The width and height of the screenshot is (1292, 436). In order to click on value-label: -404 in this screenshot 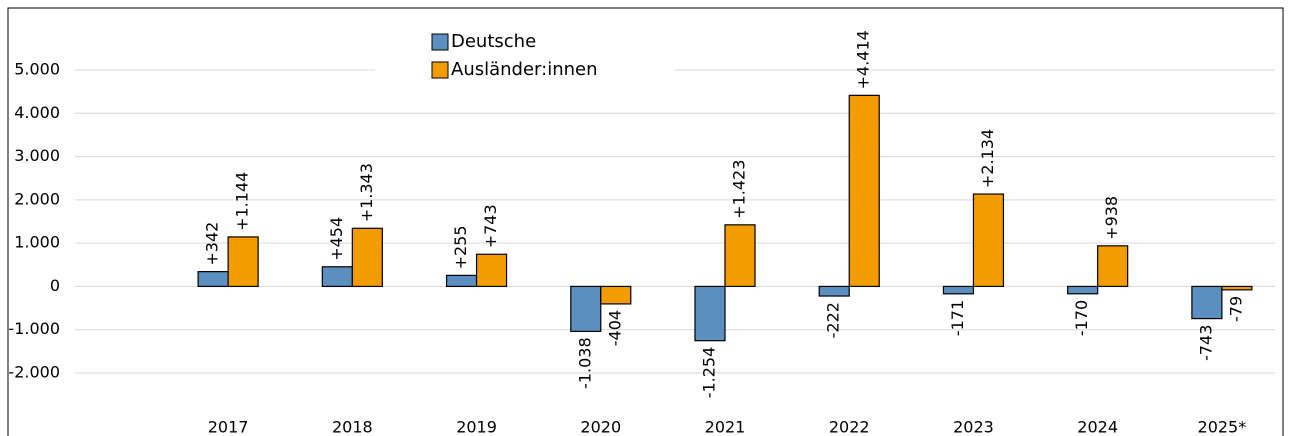, I will do `click(614, 328)`.